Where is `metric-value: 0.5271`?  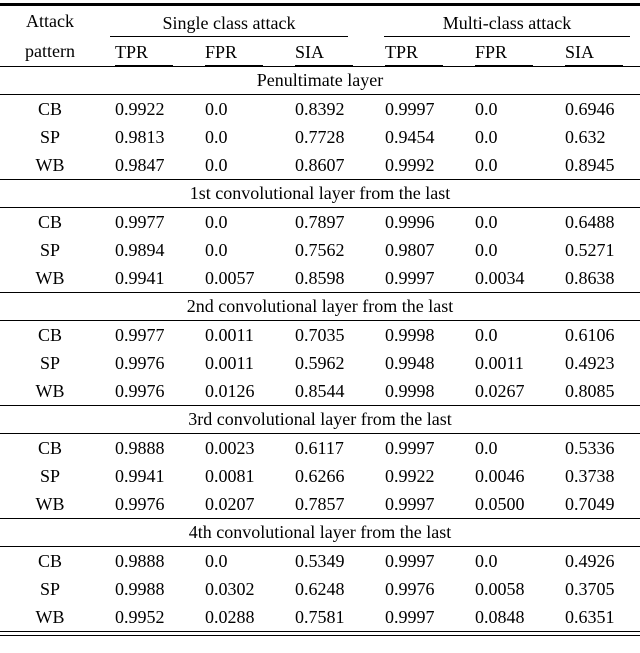 metric-value: 0.5271 is located at coordinates (590, 249).